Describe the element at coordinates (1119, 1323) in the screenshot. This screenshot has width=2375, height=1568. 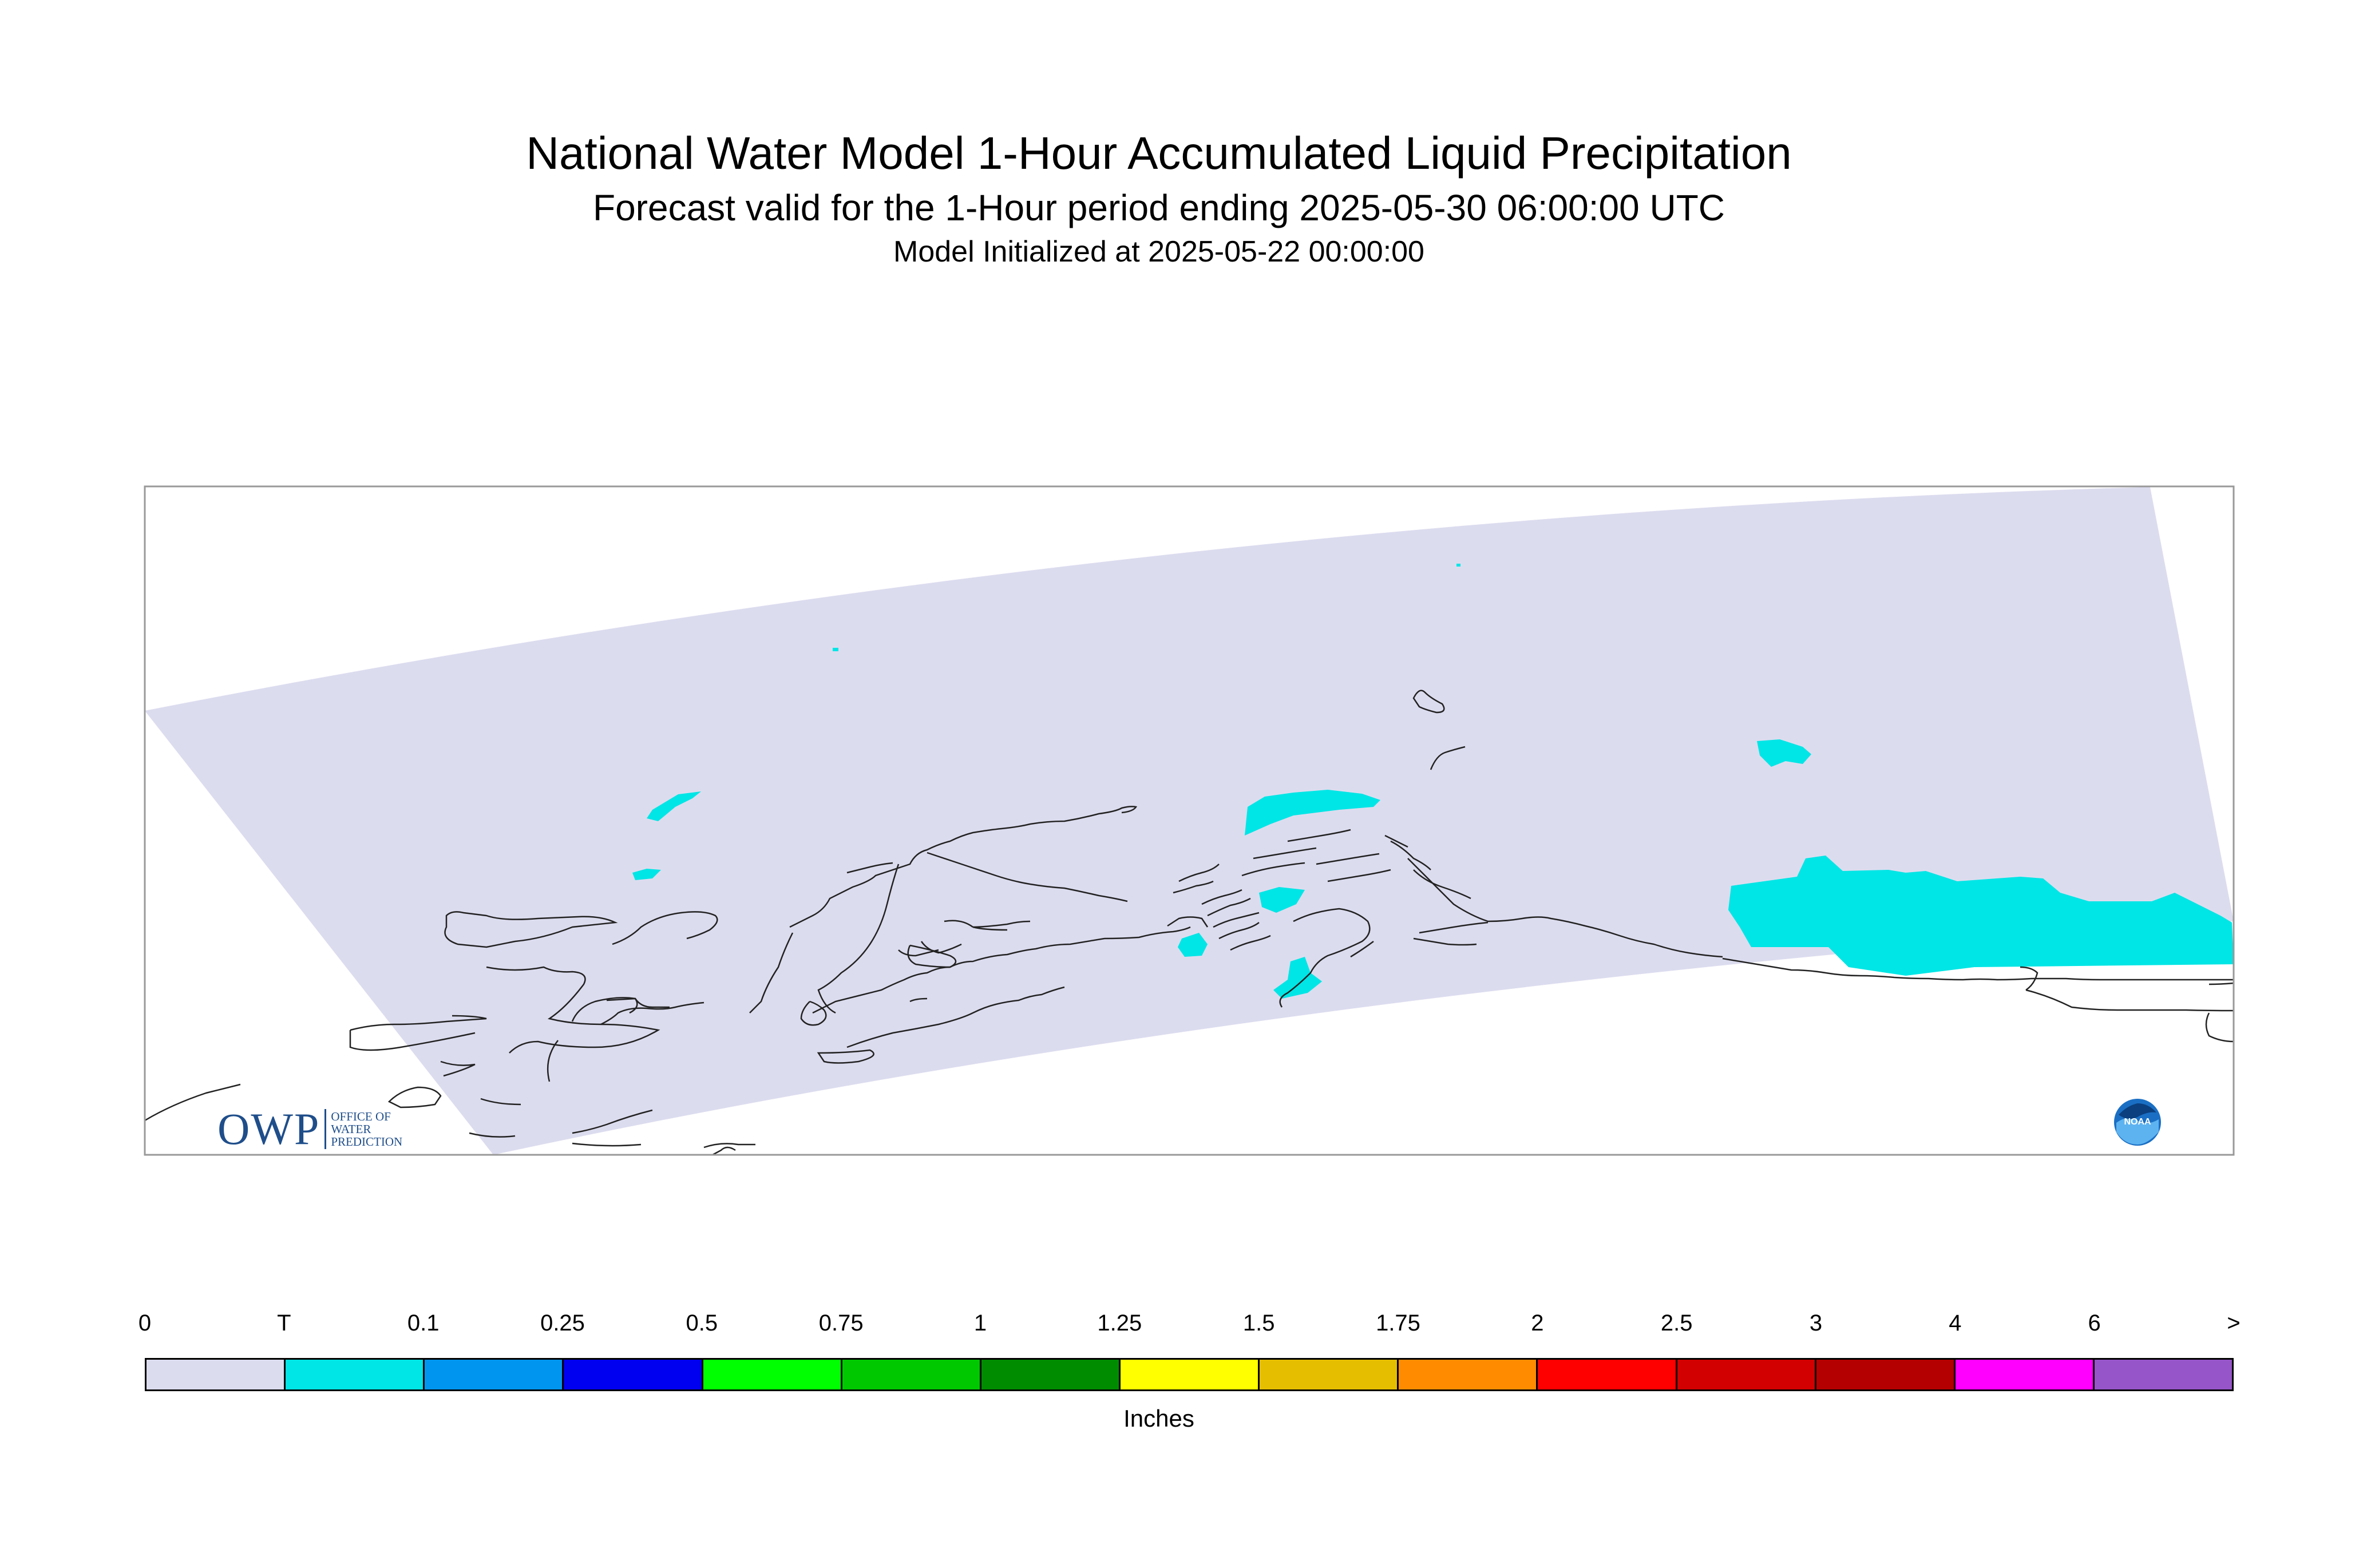
I see `legend-tick-label: 1.25` at that location.